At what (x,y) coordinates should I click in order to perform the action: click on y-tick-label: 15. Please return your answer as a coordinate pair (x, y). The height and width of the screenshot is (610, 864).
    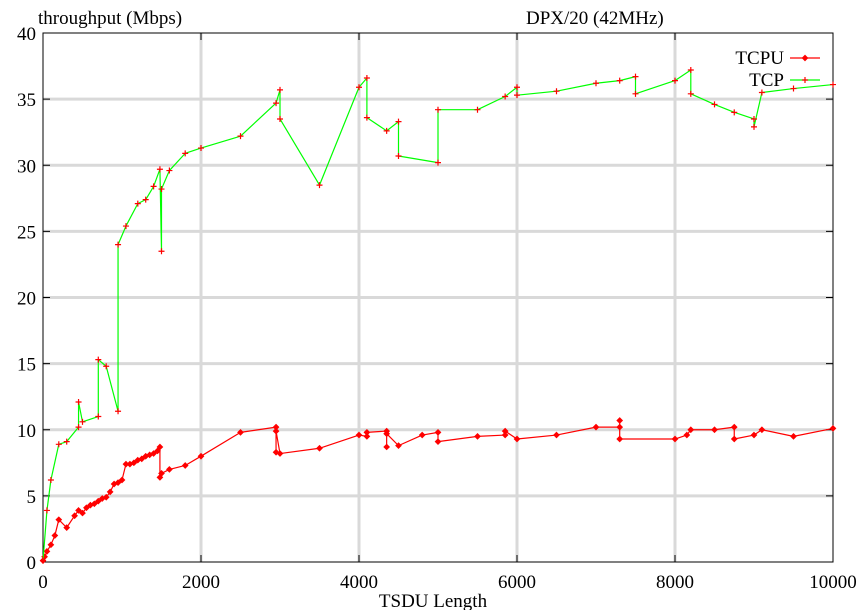
    Looking at the image, I should click on (26, 365).